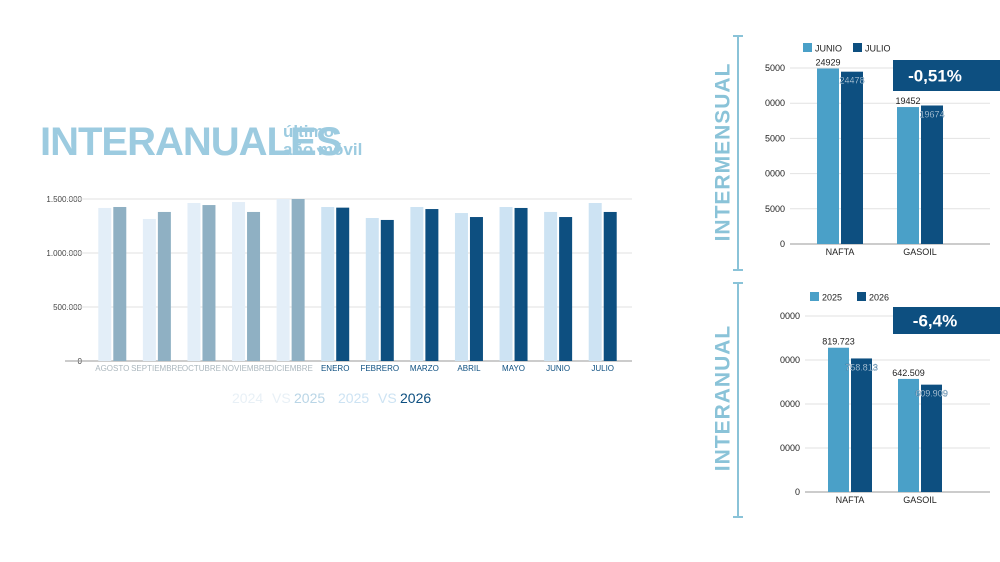 The image size is (1000, 562). What do you see at coordinates (424, 368) in the screenshot?
I see `x-tick-label: MARZO` at bounding box center [424, 368].